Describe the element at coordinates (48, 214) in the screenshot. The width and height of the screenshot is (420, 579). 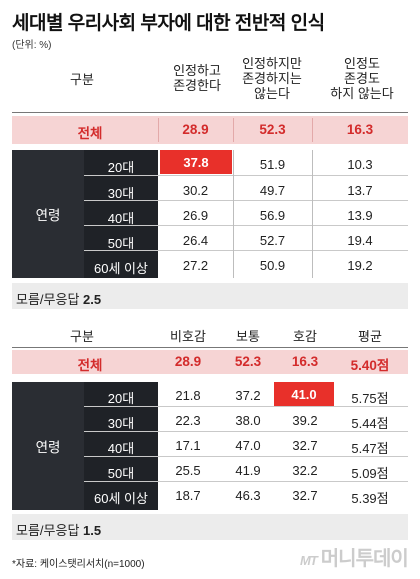
I see `t1-group-label: 연령` at that location.